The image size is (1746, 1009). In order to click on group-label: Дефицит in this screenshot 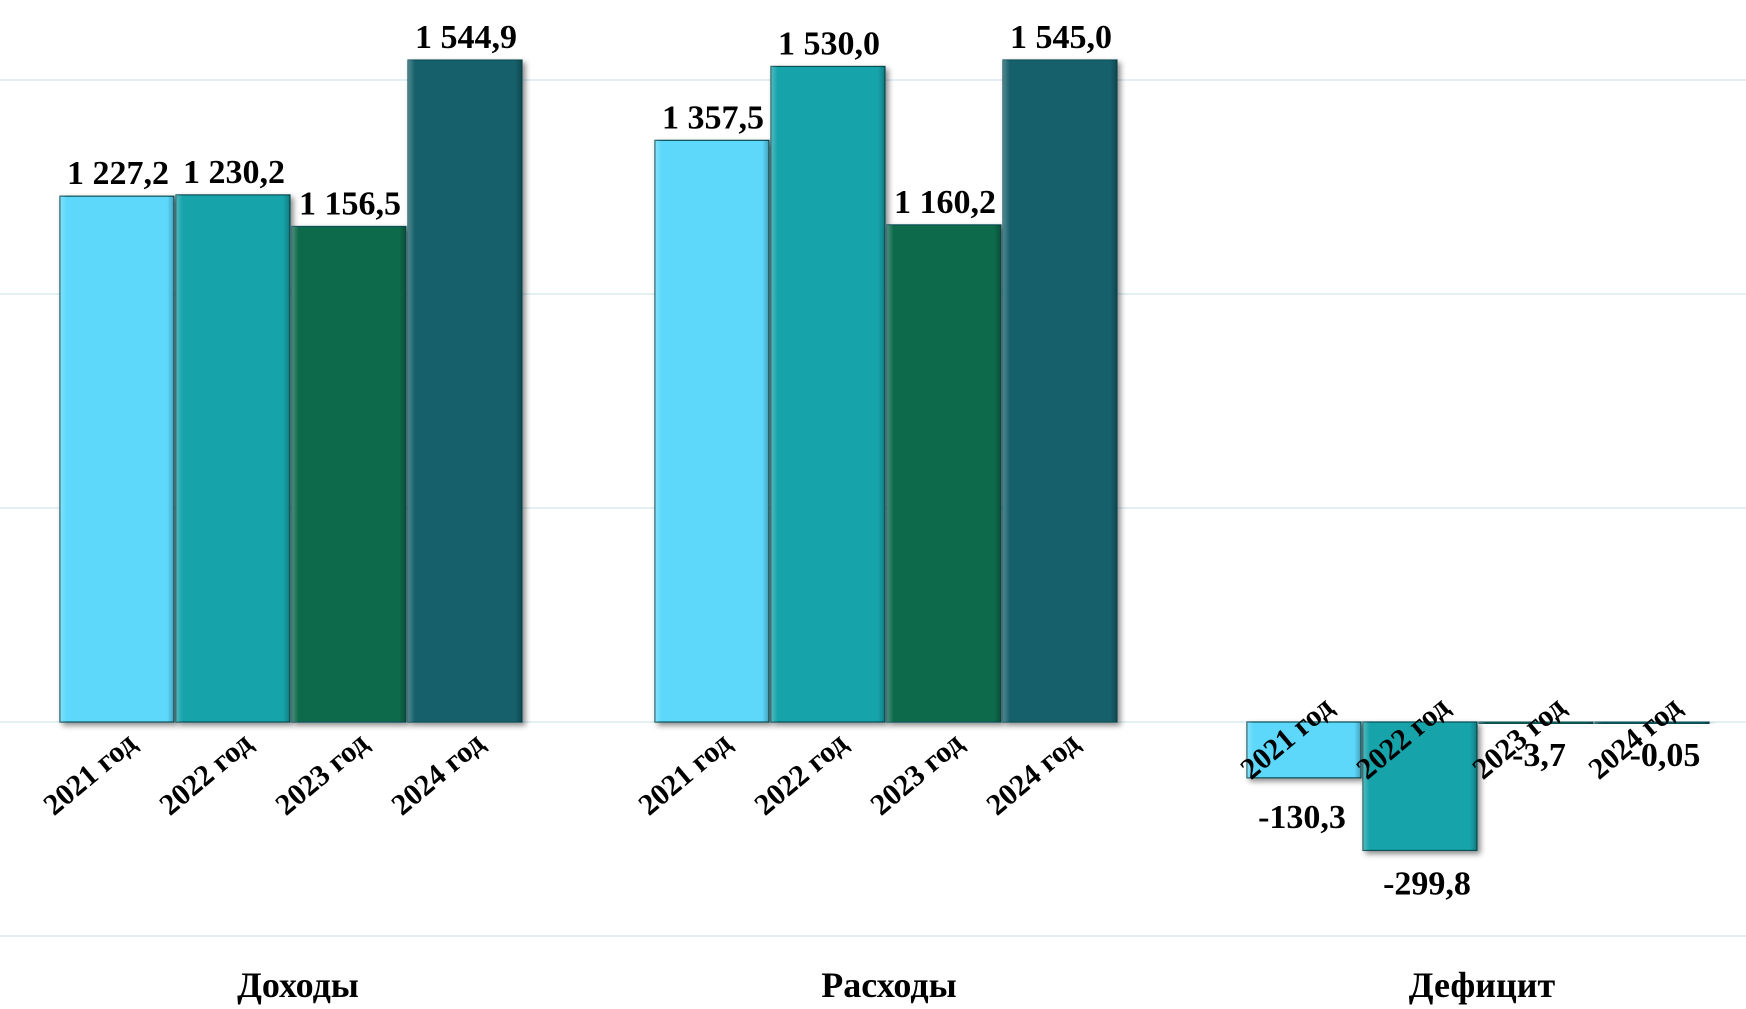, I will do `click(1482, 985)`.